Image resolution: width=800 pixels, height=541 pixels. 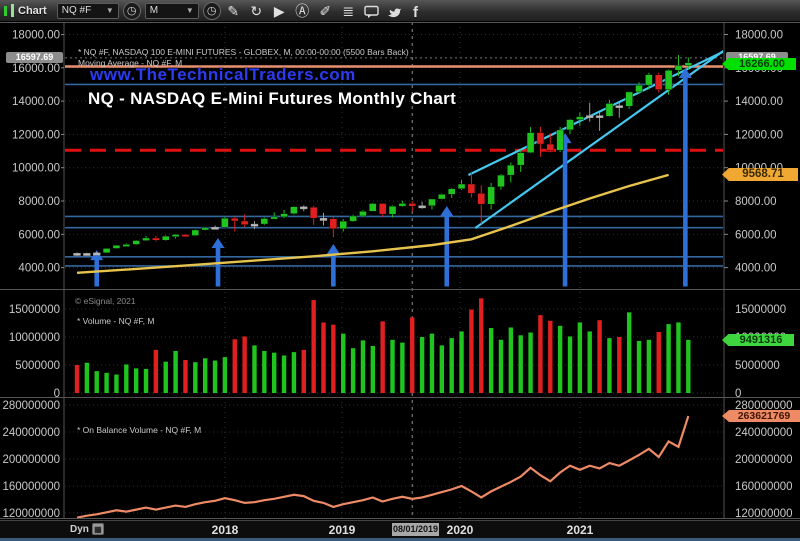 What do you see at coordinates (400, 539) in the screenshot?
I see `window-edge` at bounding box center [400, 539].